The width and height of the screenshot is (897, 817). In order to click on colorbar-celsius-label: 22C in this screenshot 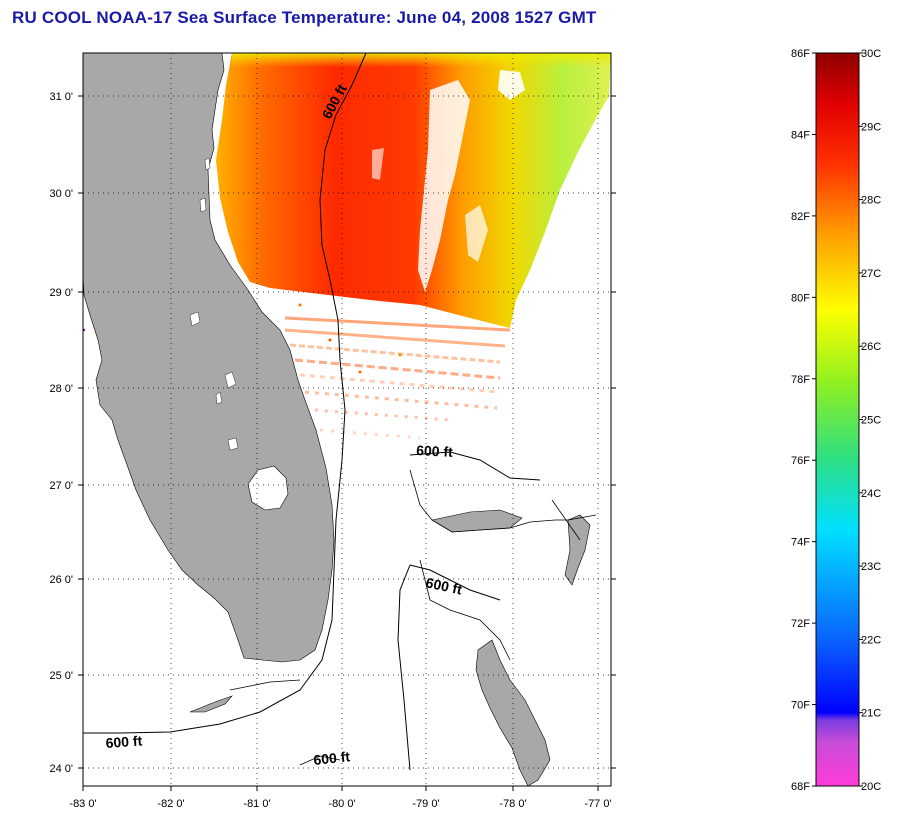, I will do `click(871, 640)`.